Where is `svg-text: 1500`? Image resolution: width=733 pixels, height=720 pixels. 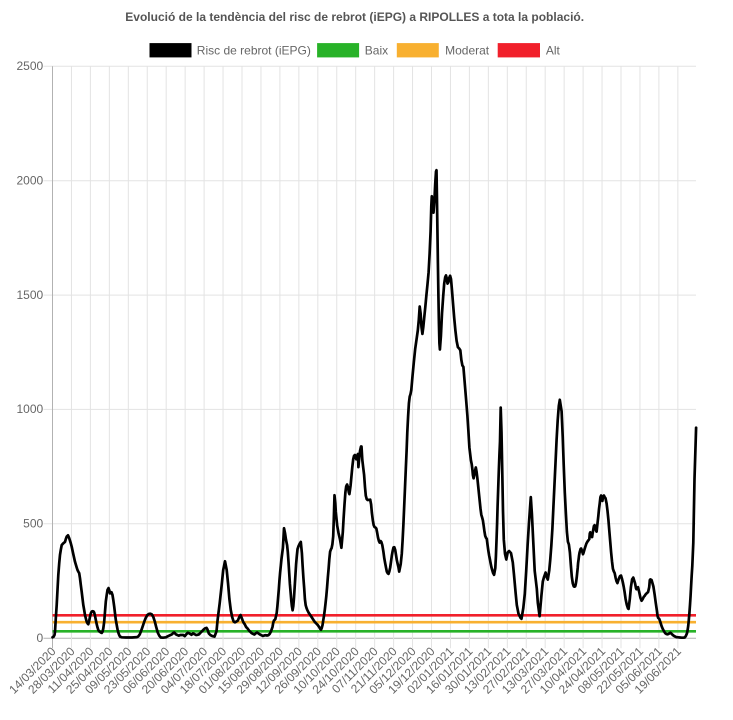 svg-text: 1500 is located at coordinates (29, 295).